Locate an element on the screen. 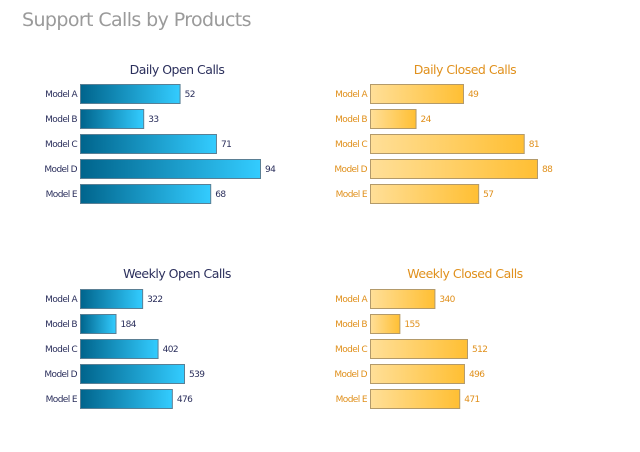  value-label-model-b: 24 is located at coordinates (426, 120).